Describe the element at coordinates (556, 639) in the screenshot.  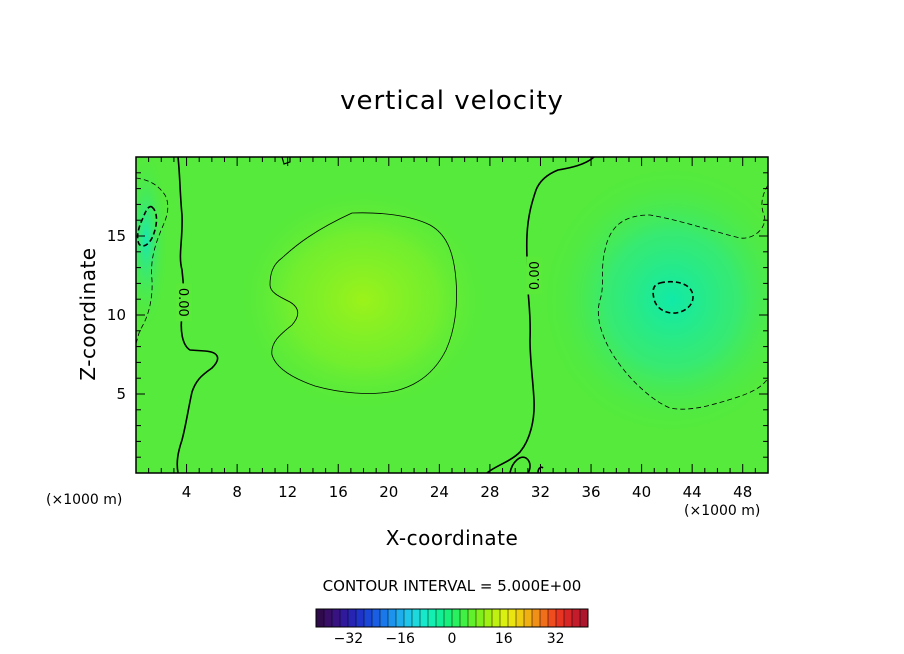
I see `colorbar-tick-label: 32` at that location.